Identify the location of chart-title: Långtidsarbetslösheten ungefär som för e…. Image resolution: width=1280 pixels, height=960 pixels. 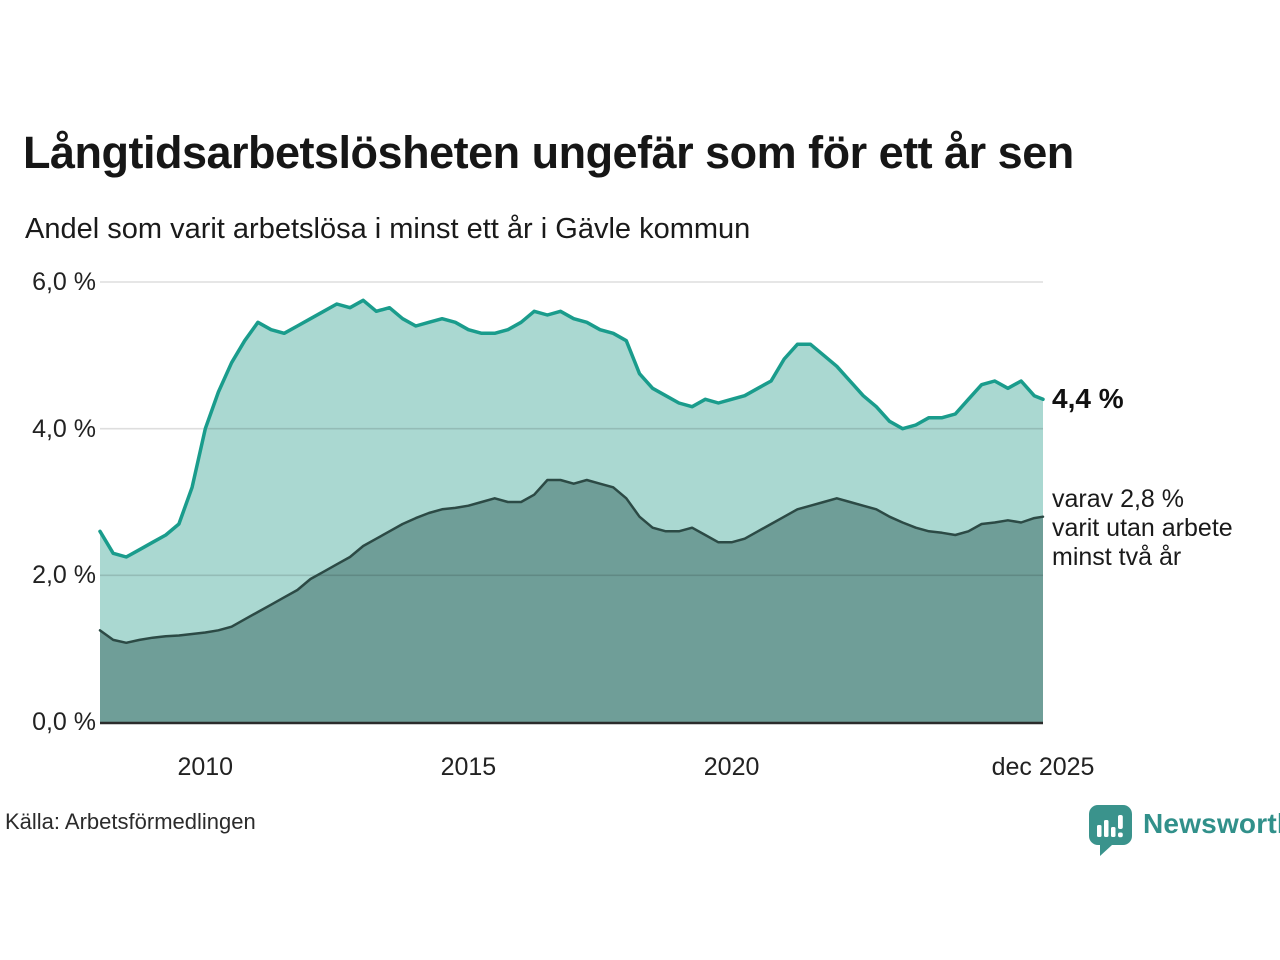
(548, 152).